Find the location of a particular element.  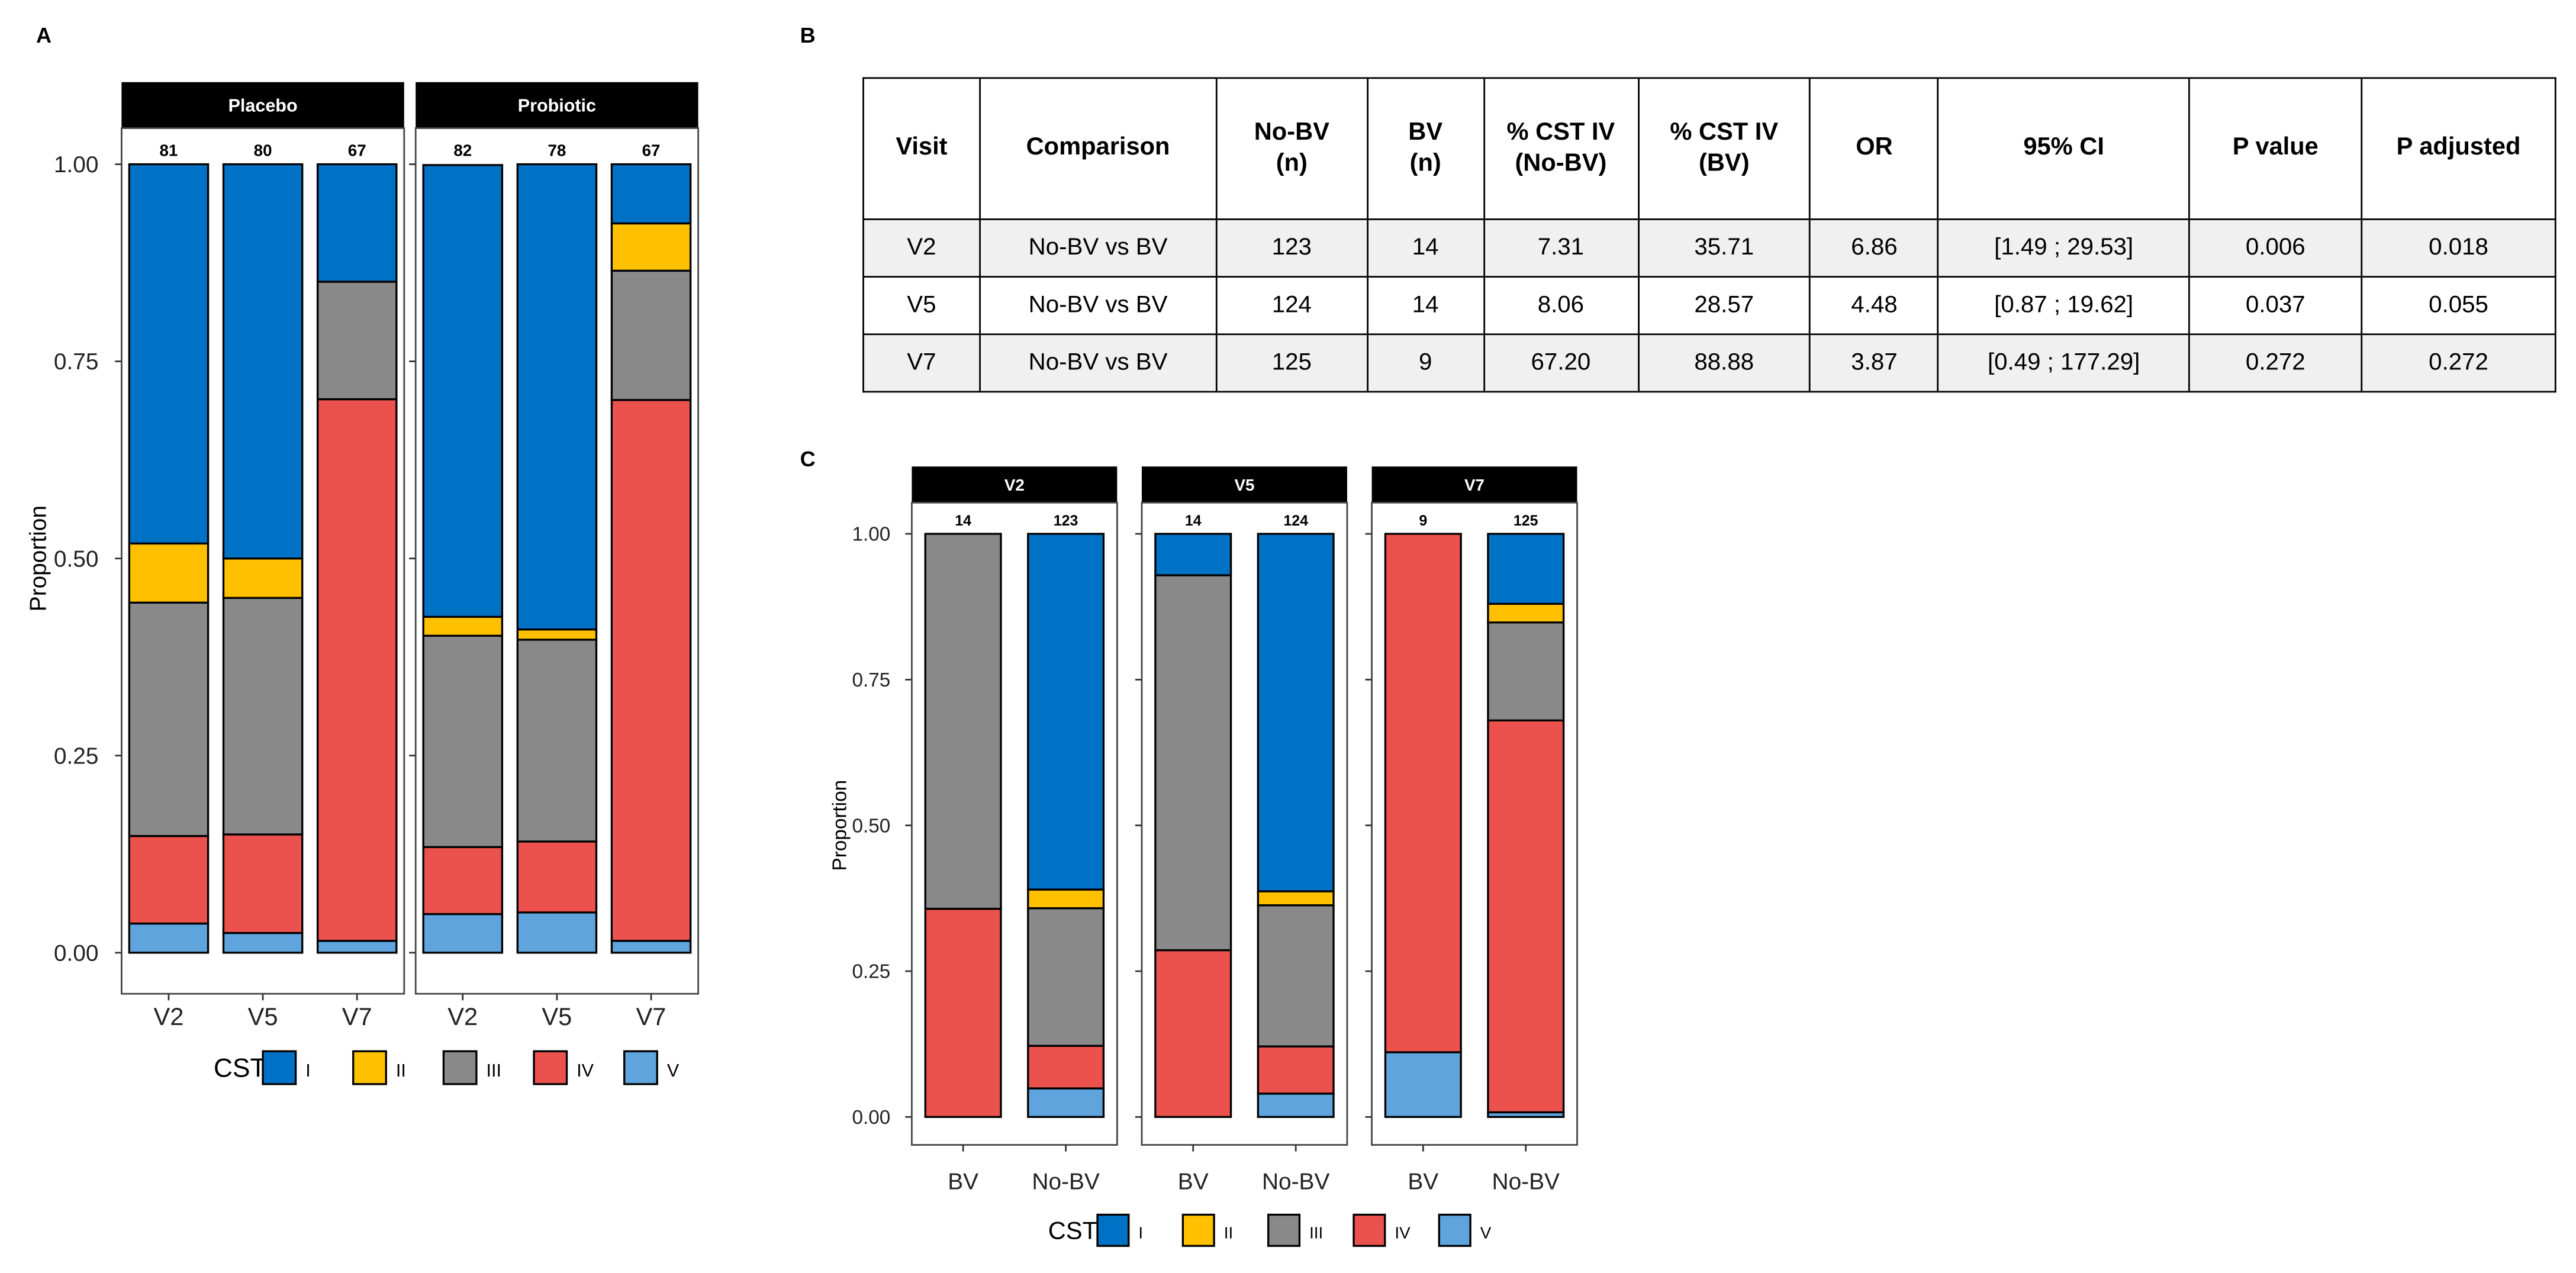

column-header: OR is located at coordinates (1874, 148).